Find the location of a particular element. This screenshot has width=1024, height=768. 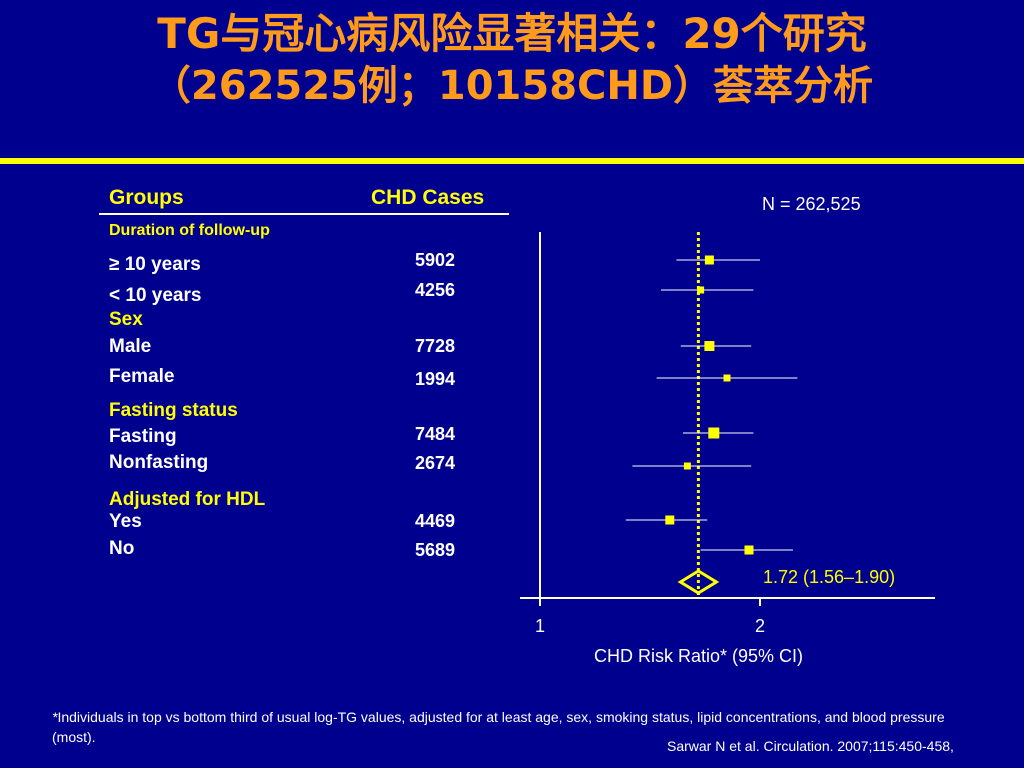

x-axis-label: CHD Risk Ratio* (95% CI) is located at coordinates (699, 656).